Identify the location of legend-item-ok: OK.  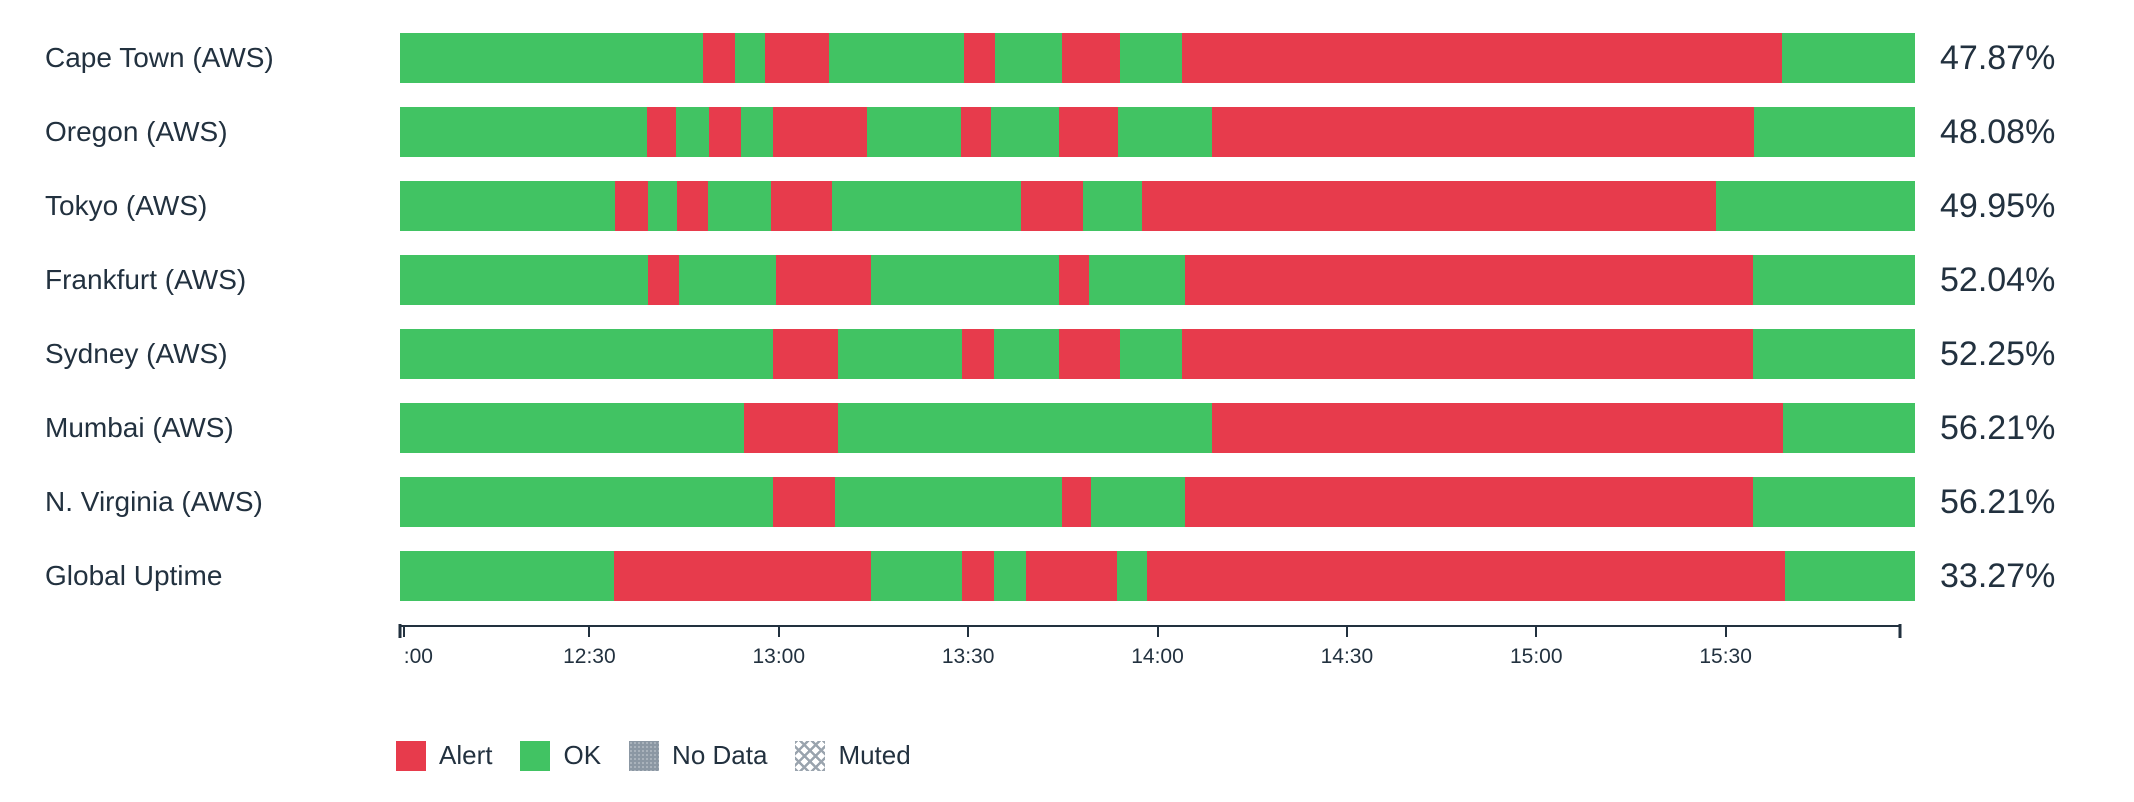
(560, 755).